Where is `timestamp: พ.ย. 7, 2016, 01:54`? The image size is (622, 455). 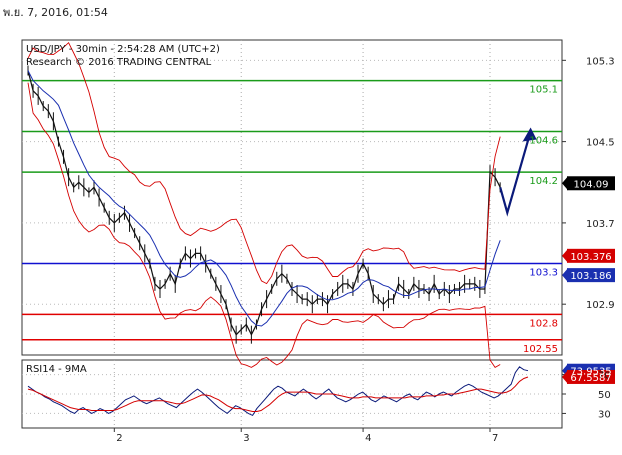 timestamp: พ.ย. 7, 2016, 01:54 is located at coordinates (55, 12).